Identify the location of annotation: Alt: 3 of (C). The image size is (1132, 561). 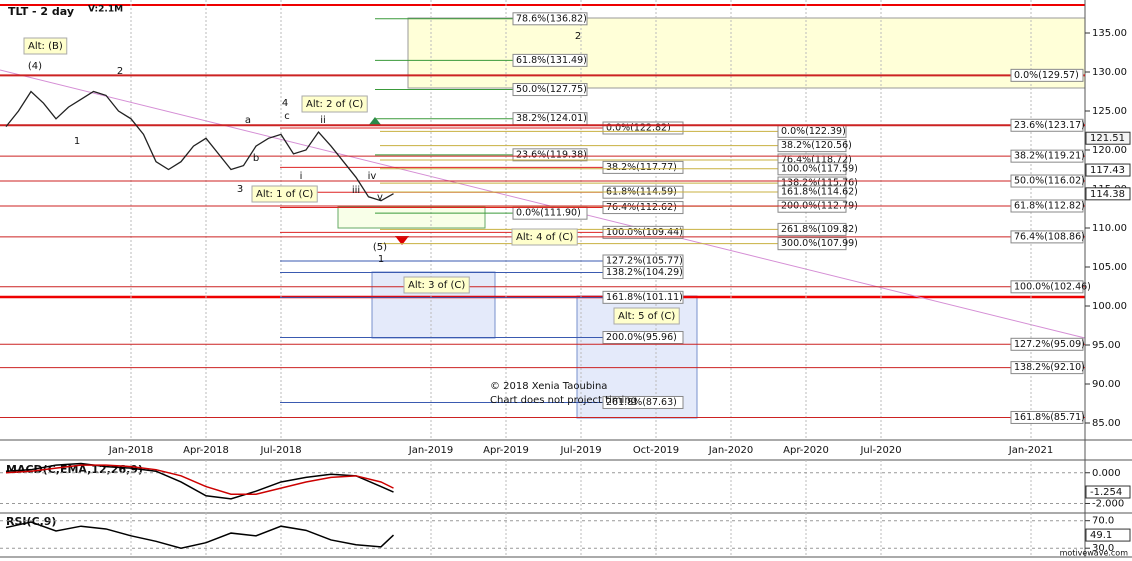
(436, 285).